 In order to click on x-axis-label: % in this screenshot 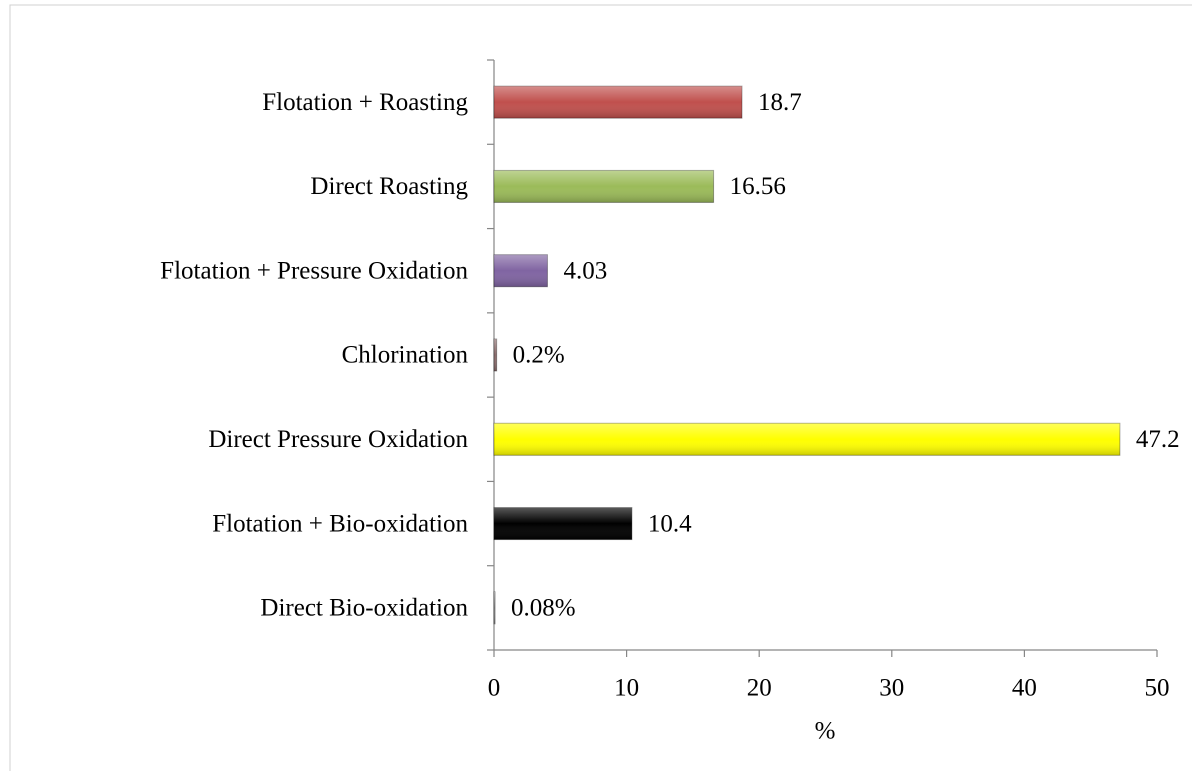, I will do `click(825, 731)`.